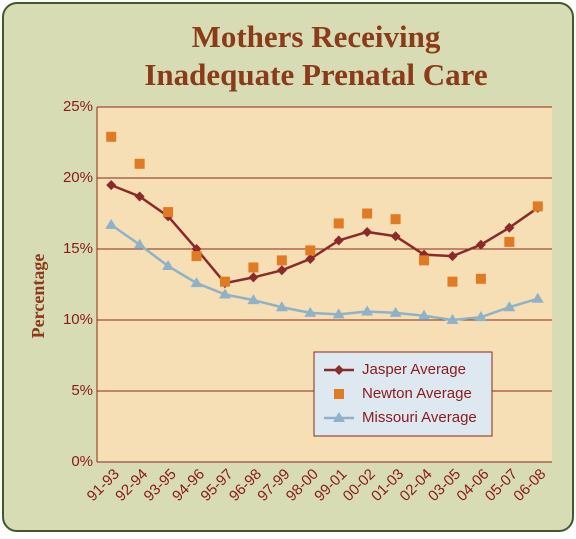 The image size is (576, 539). What do you see at coordinates (78, 248) in the screenshot?
I see `y-tick-label: 15%` at bounding box center [78, 248].